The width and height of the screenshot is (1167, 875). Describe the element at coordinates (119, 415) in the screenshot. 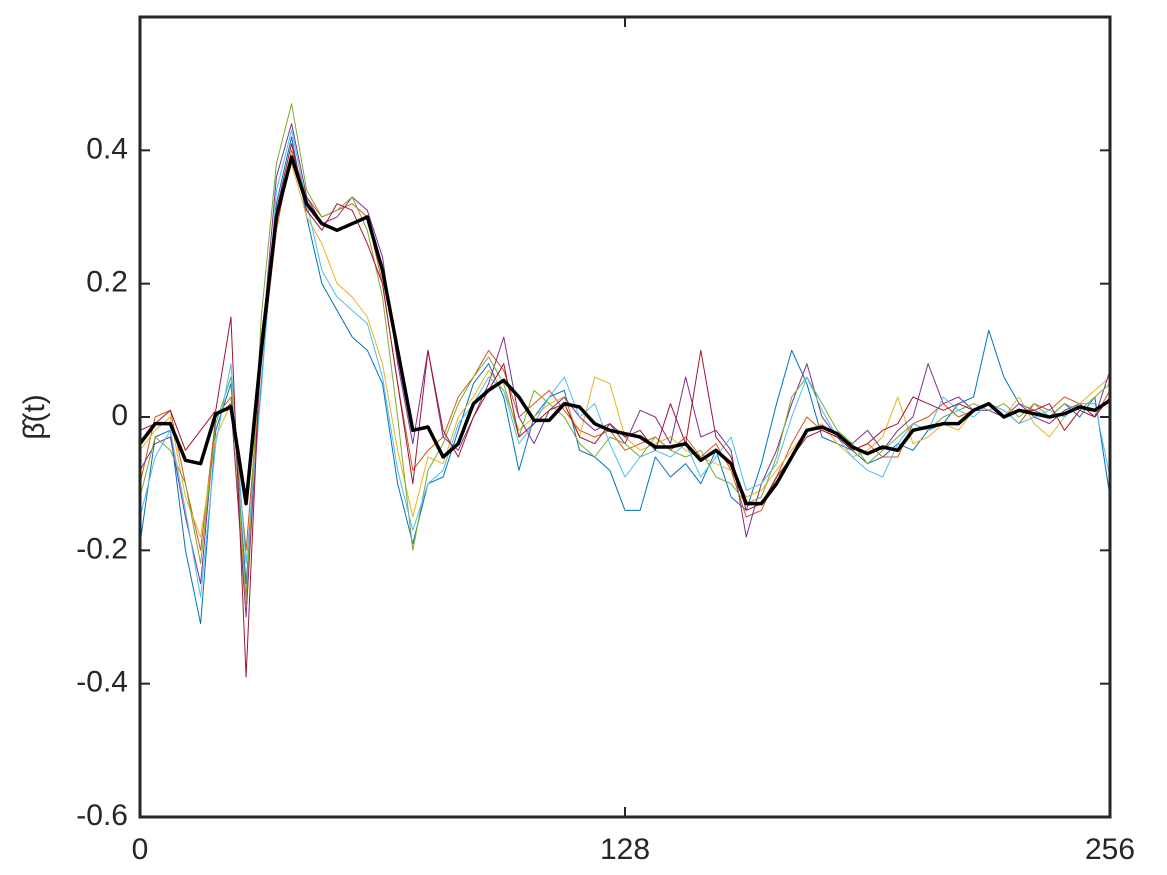

I see `y-tick-label: 0` at that location.